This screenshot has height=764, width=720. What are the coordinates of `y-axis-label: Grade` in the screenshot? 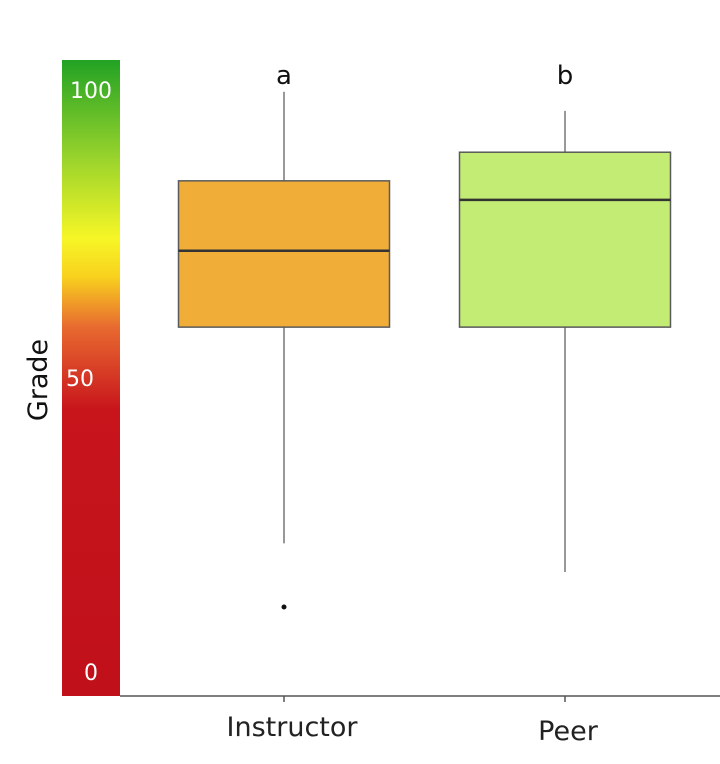 It's located at (38, 380).